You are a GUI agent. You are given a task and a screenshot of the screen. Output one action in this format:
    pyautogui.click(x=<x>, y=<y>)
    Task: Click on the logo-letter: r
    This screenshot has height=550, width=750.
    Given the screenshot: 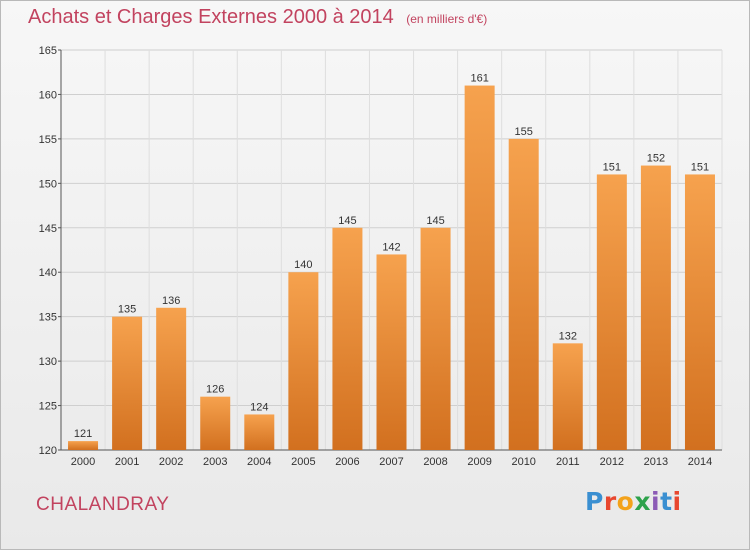 What is the action you would take?
    pyautogui.click(x=610, y=501)
    